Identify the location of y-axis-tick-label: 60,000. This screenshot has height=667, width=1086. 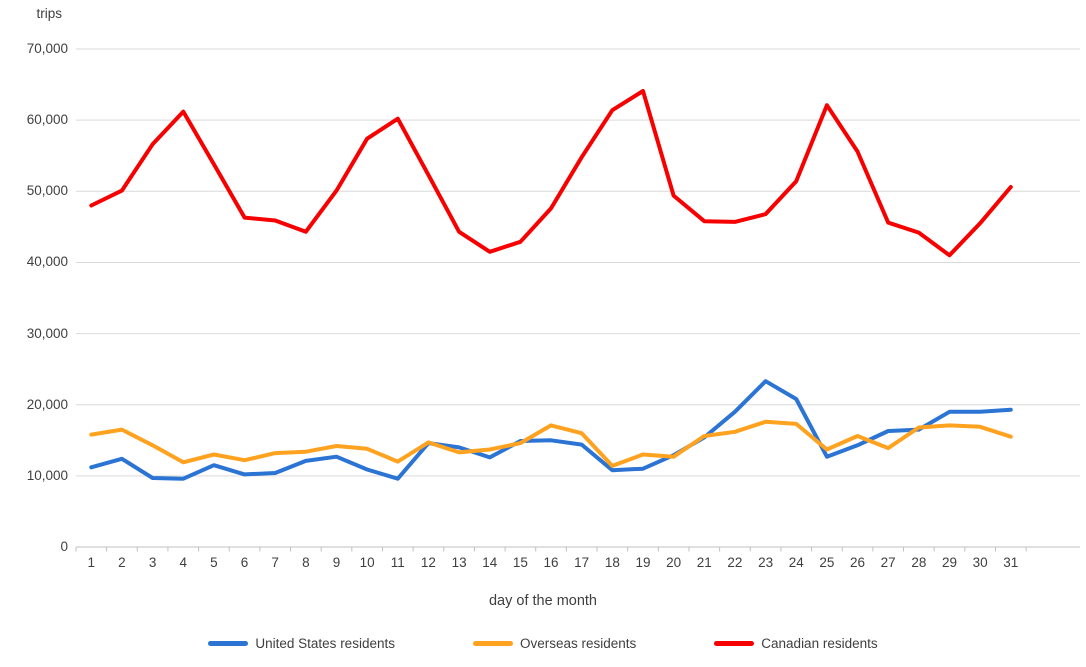
(47, 120).